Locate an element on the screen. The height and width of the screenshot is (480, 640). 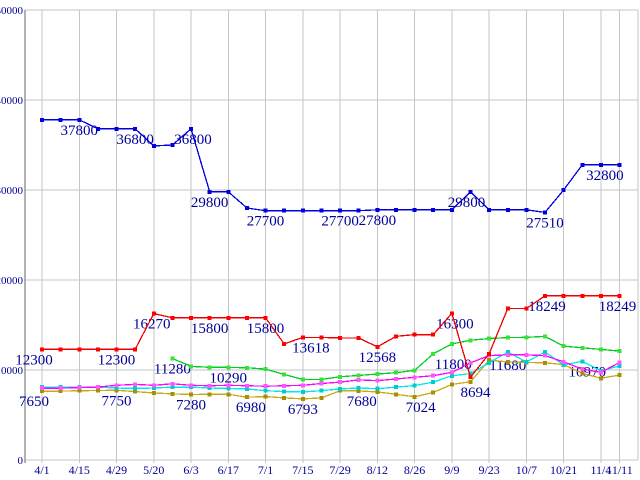
x-axis-tick-label: 9/23 is located at coordinates (488, 470).